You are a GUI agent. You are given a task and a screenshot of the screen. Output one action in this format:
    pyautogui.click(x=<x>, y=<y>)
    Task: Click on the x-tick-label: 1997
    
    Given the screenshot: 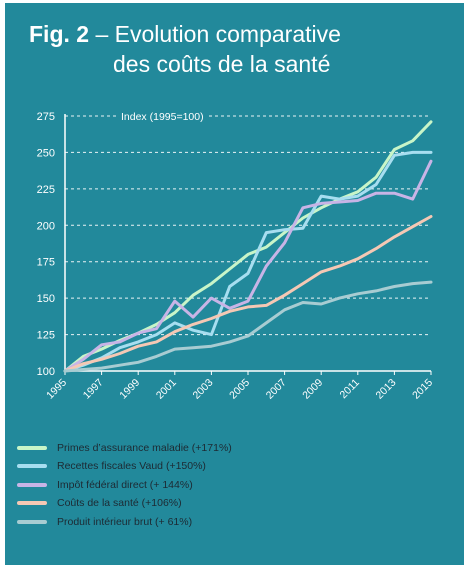 What is the action you would take?
    pyautogui.click(x=93, y=389)
    